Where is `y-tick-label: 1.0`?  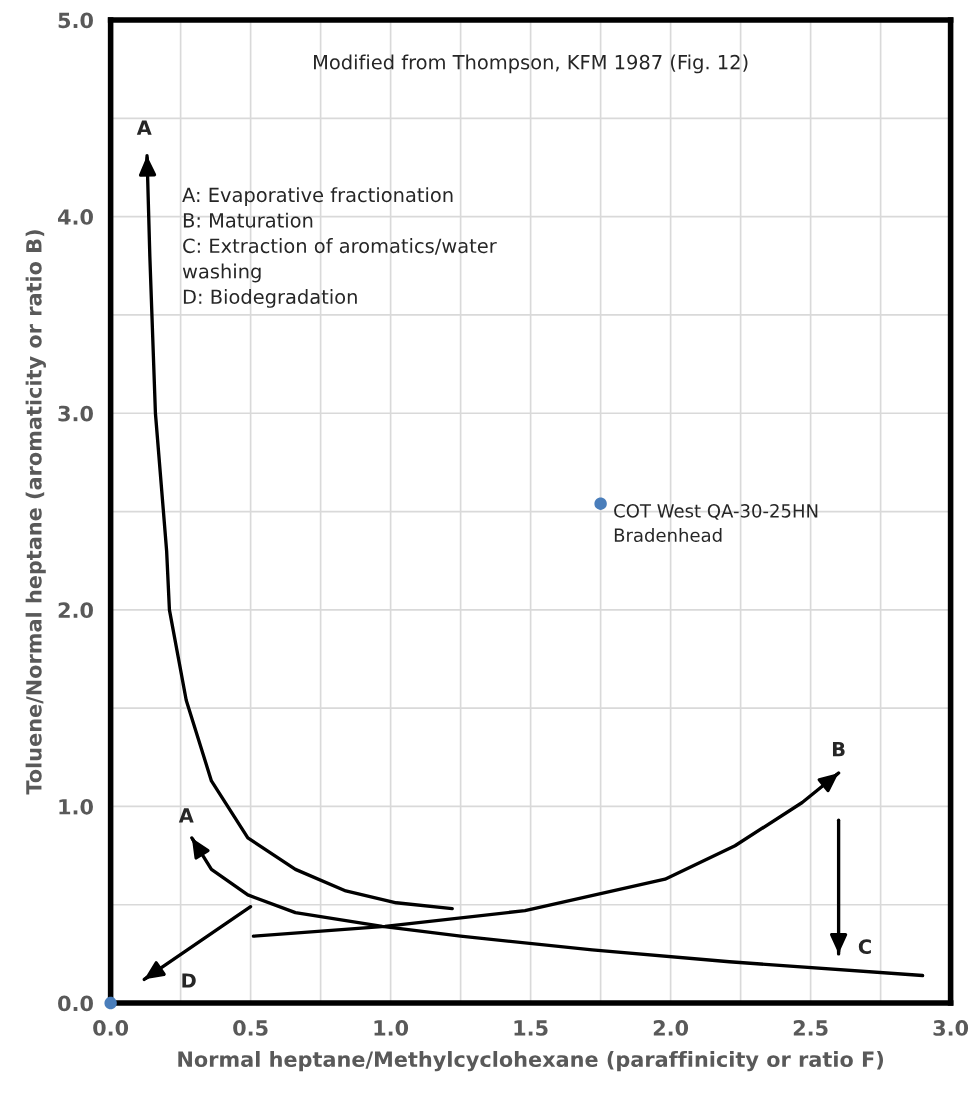 y-tick-label: 1.0 is located at coordinates (76, 806).